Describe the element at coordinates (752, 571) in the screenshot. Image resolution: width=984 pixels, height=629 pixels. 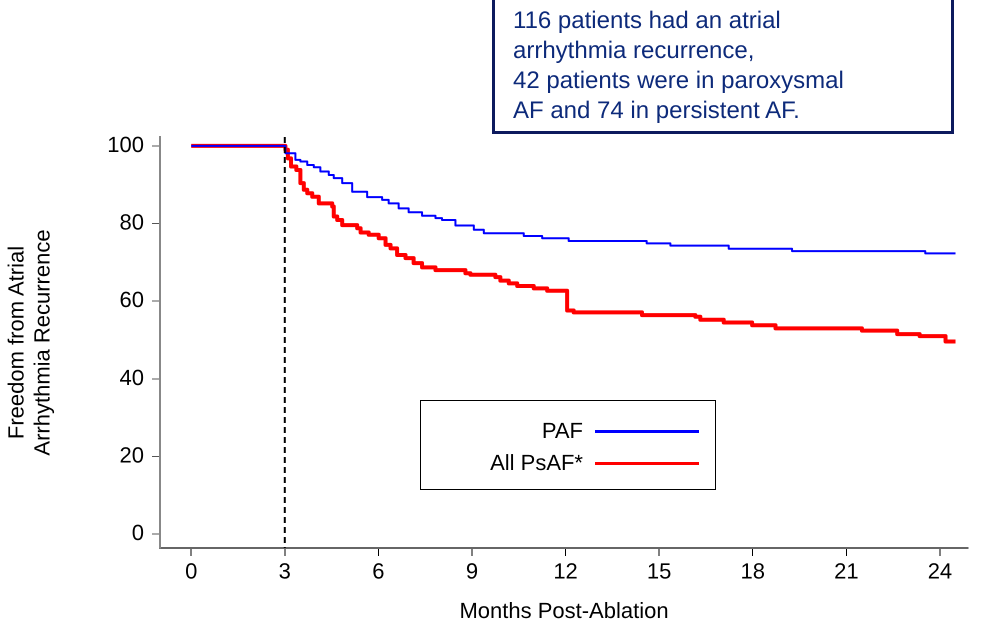
I see `x-tick-label: 18` at that location.